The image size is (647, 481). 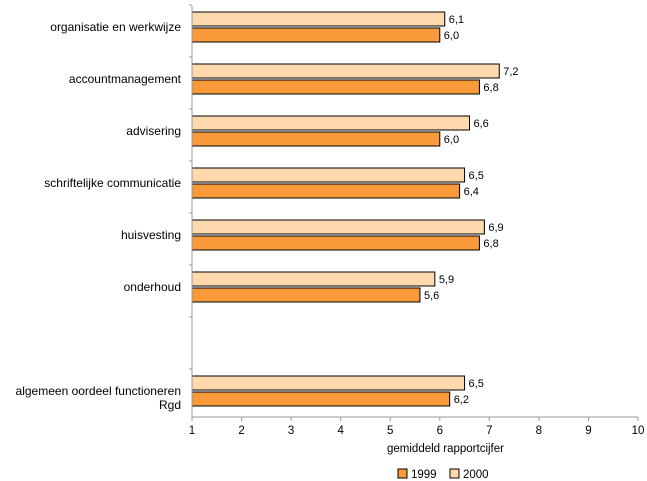 I want to click on legend-swatch-2000, so click(x=454, y=473).